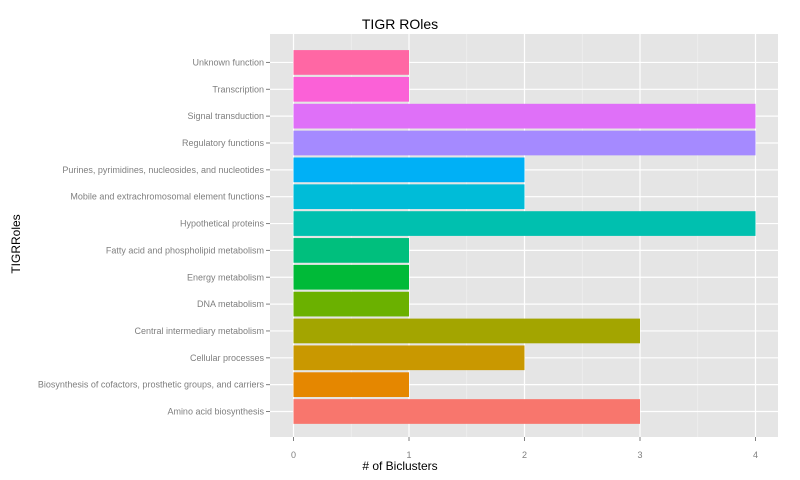 The image size is (800, 480). What do you see at coordinates (230, 304) in the screenshot?
I see `y-tick-label: DNA metabolism` at bounding box center [230, 304].